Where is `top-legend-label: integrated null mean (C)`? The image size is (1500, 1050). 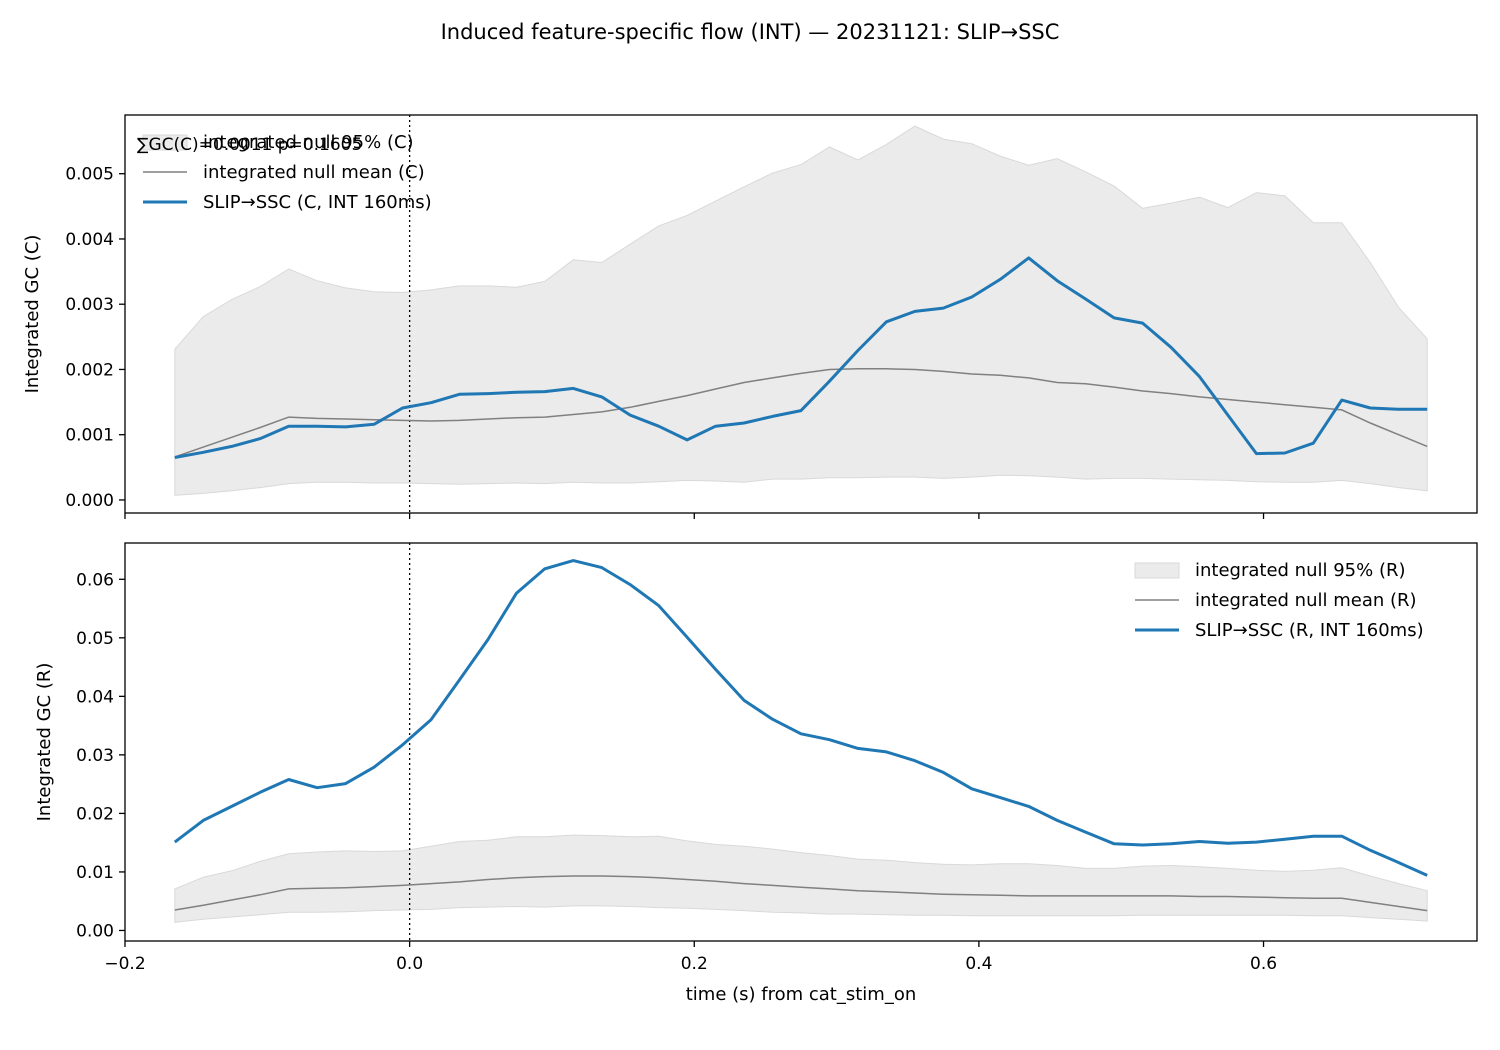 top-legend-label: integrated null mean (C) is located at coordinates (314, 172).